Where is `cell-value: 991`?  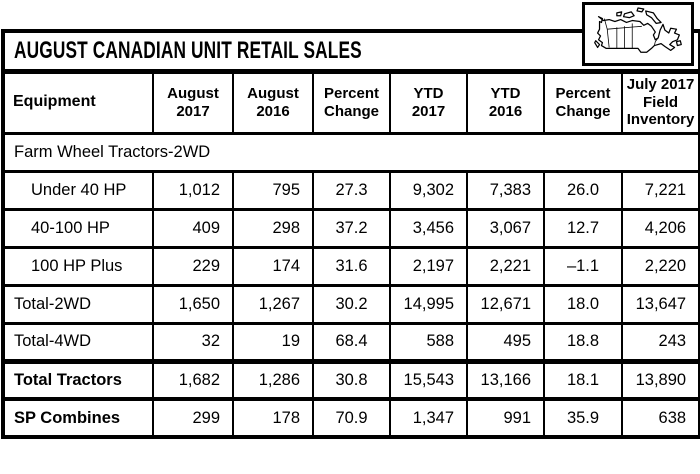
cell-value: 991 is located at coordinates (505, 418).